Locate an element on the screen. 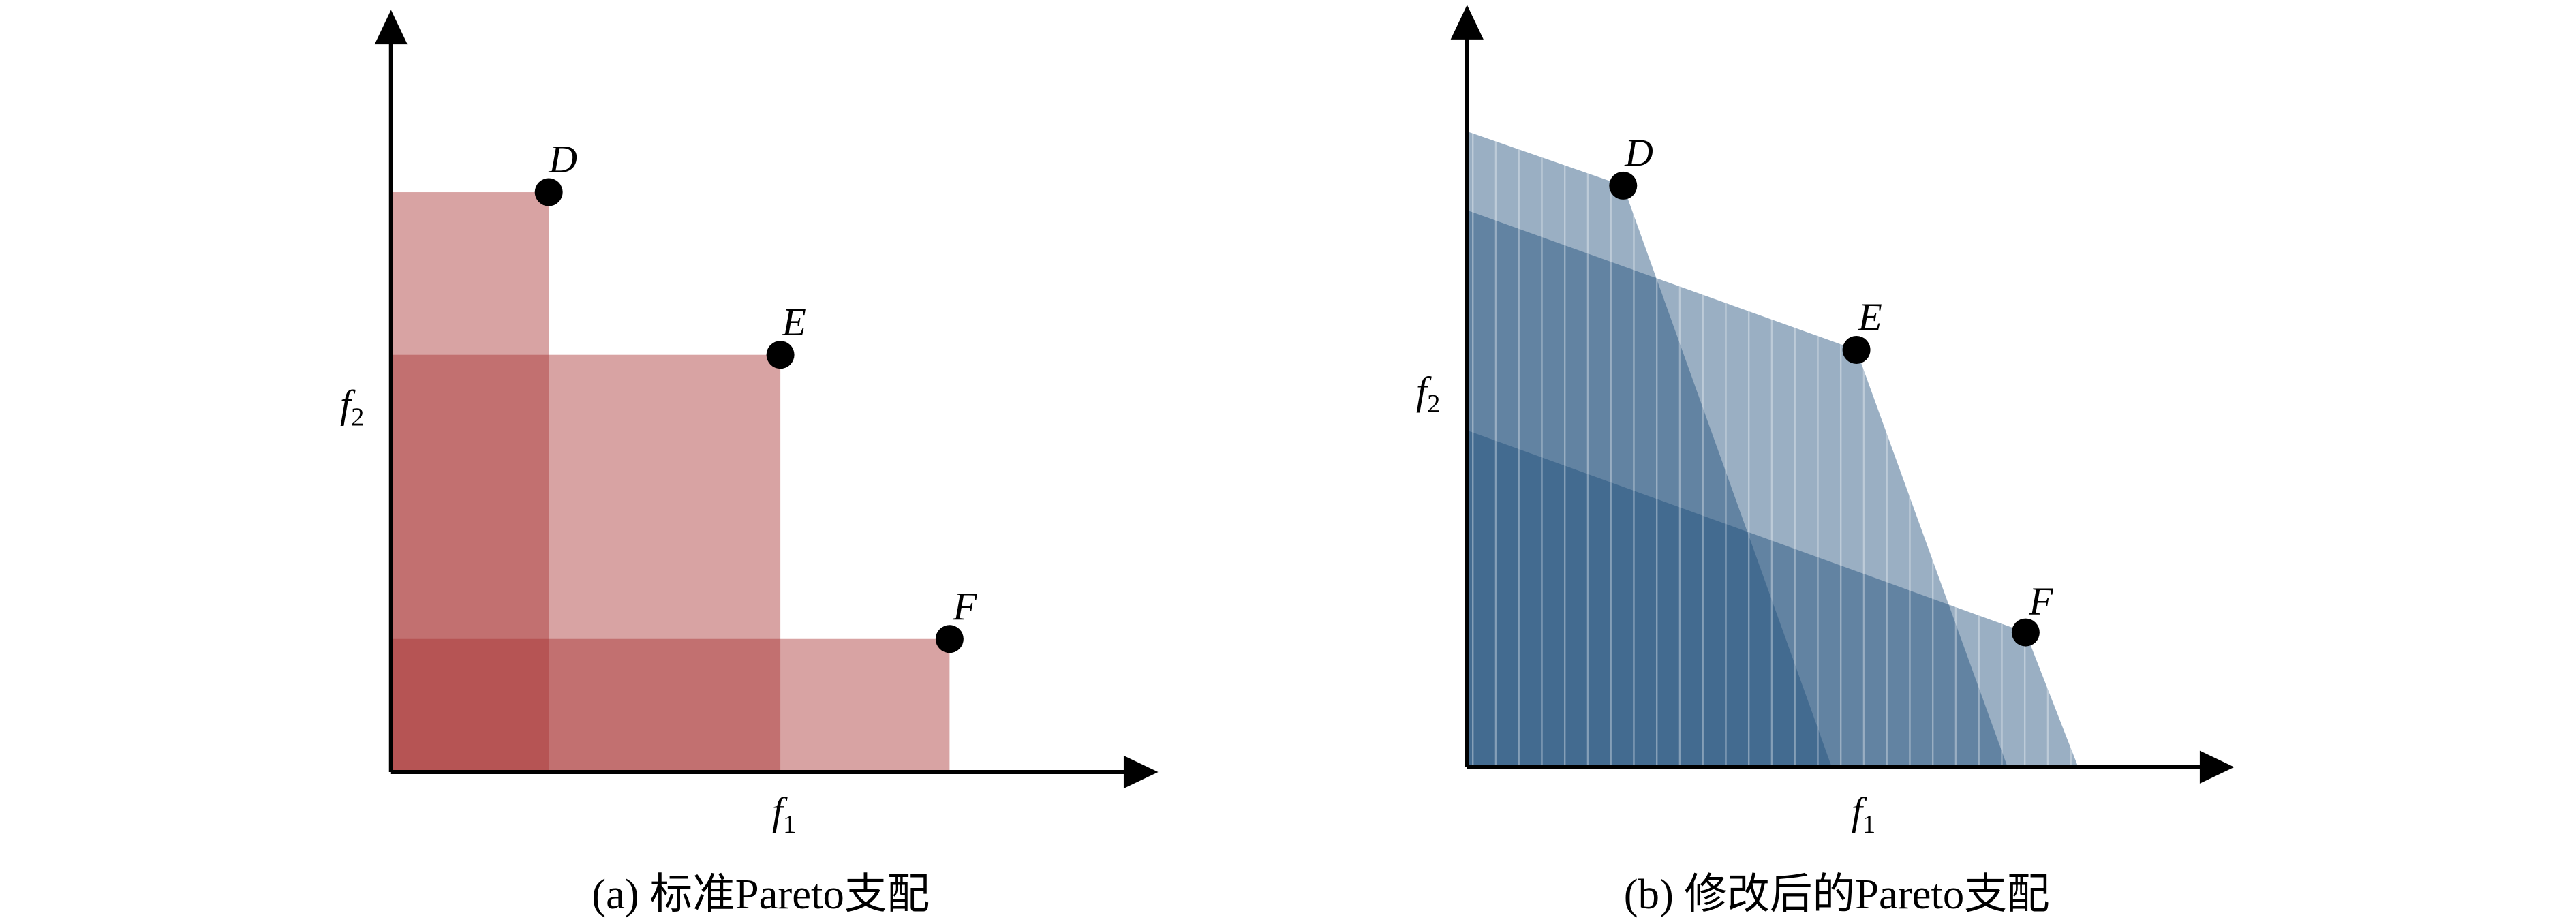  caption: (b) 修改后的Pareto支配 is located at coordinates (1837, 894).